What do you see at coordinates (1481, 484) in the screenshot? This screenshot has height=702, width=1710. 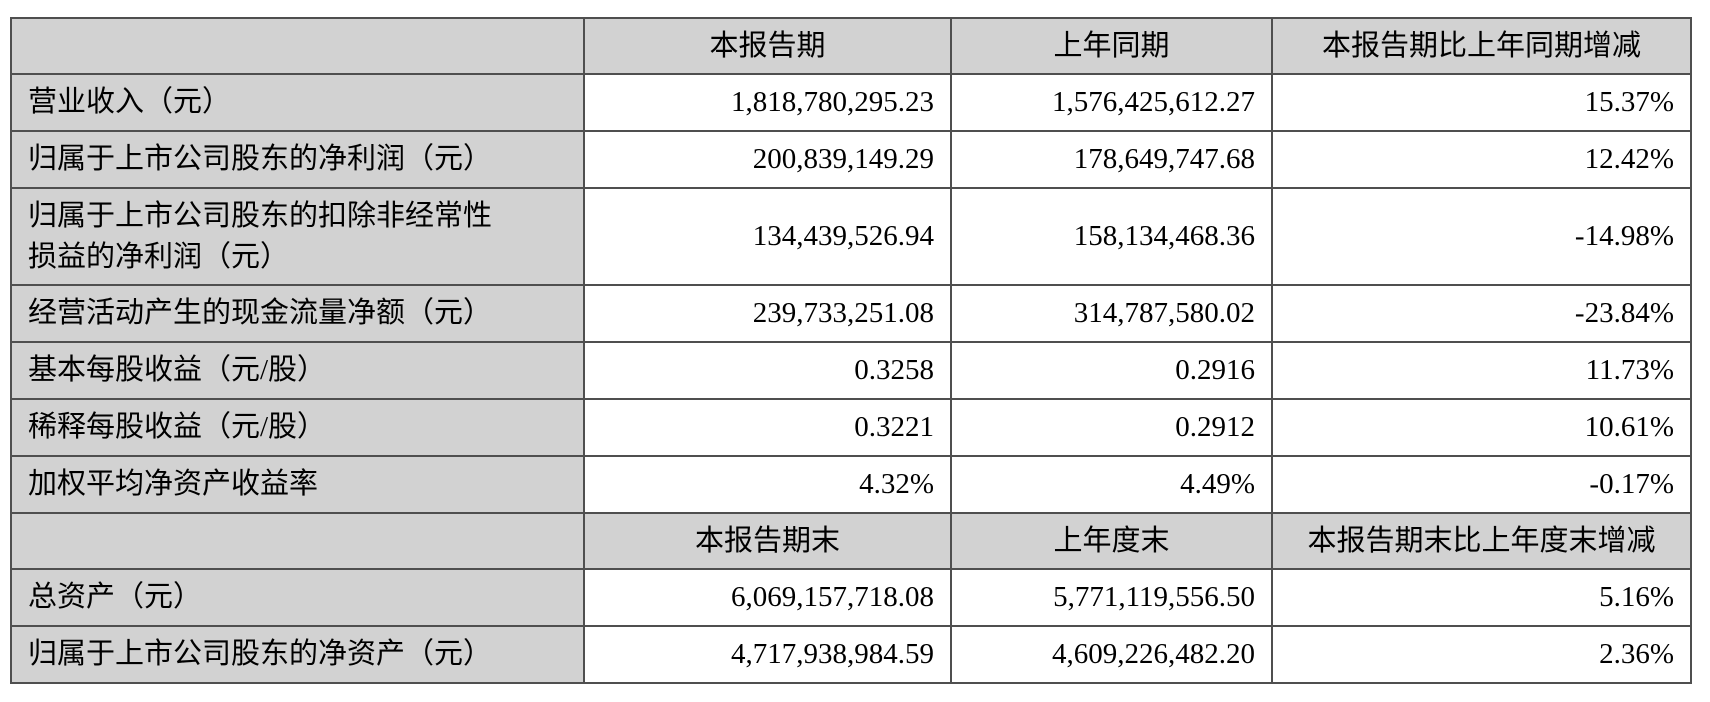 I see `change-value: -0.17%` at bounding box center [1481, 484].